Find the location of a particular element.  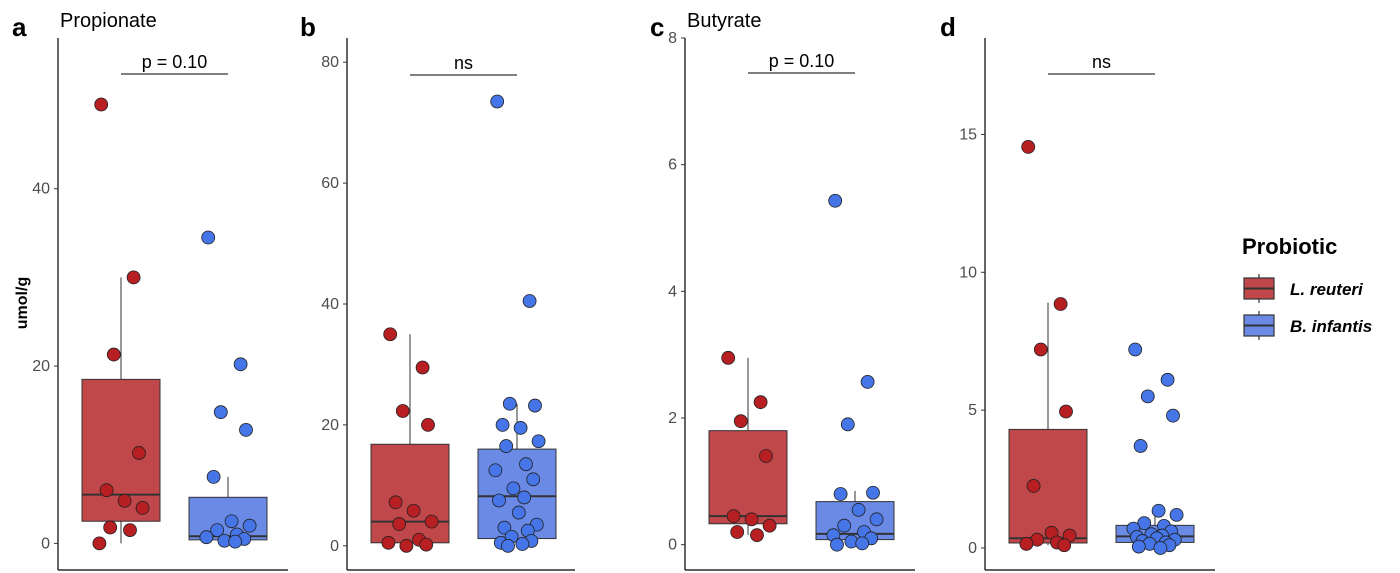

legend-label-l-reuteri: L. reuteri is located at coordinates (1327, 289).